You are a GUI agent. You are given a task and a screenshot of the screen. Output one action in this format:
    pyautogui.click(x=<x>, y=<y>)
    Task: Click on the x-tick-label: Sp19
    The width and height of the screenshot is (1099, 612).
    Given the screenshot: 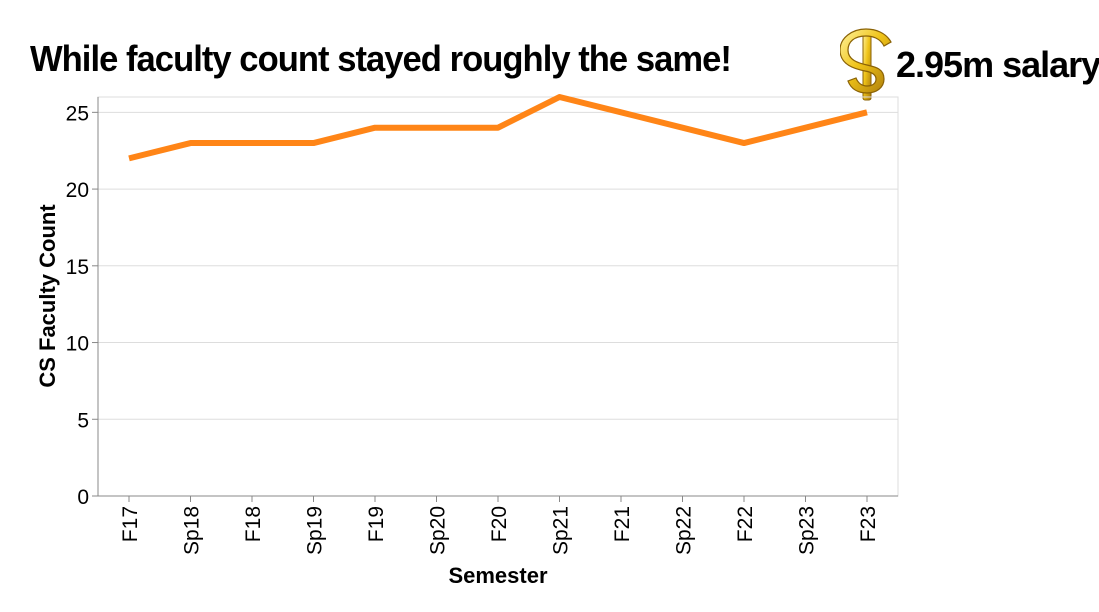 What is the action you would take?
    pyautogui.click(x=315, y=530)
    